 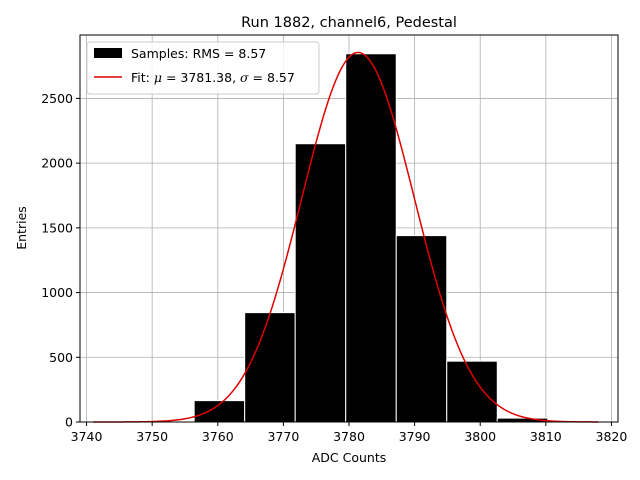 What do you see at coordinates (201, 77) in the screenshot?
I see `legend-fit-mid: = 3781.38,` at bounding box center [201, 77].